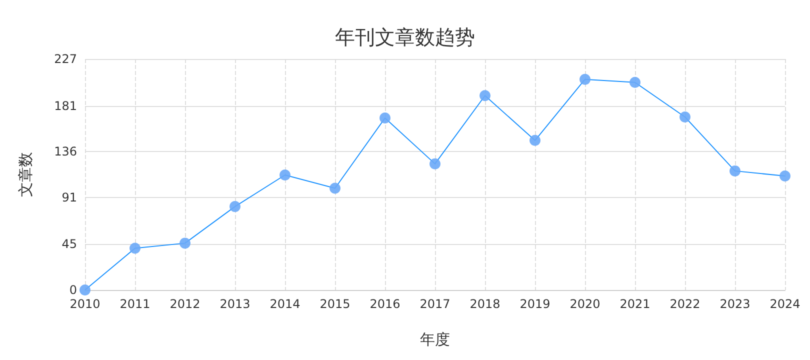  I want to click on y-tick-label: 91, so click(69, 197).